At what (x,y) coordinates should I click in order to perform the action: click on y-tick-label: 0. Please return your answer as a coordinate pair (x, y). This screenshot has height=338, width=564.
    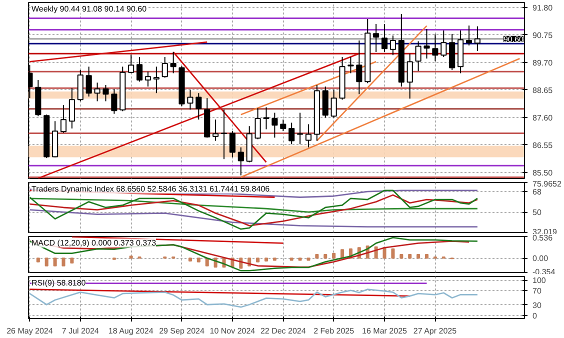
    Looking at the image, I should click on (535, 316).